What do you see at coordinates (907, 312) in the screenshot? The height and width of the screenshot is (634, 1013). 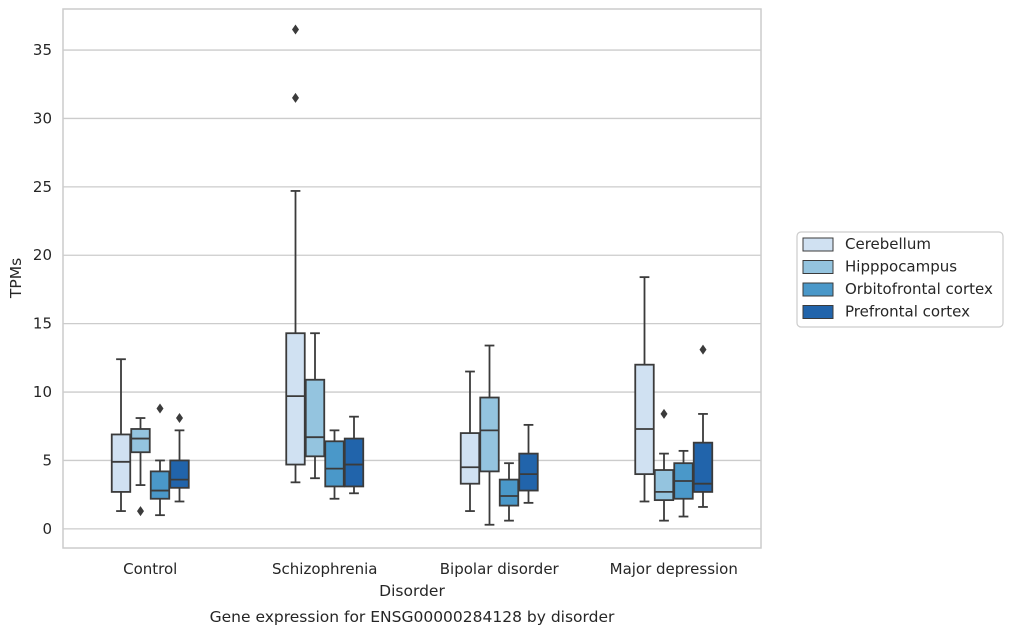 I see `legend-entry: Prefrontal cortex` at bounding box center [907, 312].